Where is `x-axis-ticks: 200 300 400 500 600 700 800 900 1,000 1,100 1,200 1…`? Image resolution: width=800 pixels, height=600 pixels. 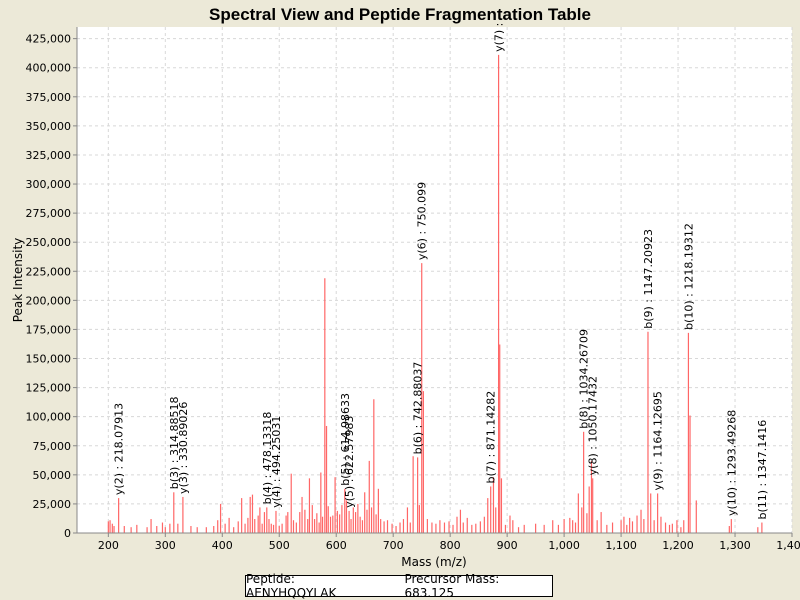
x-axis-ticks: 200 300 400 500 600 700 800 900 1,000 1,100 1,200 1… is located at coordinates (449, 542).